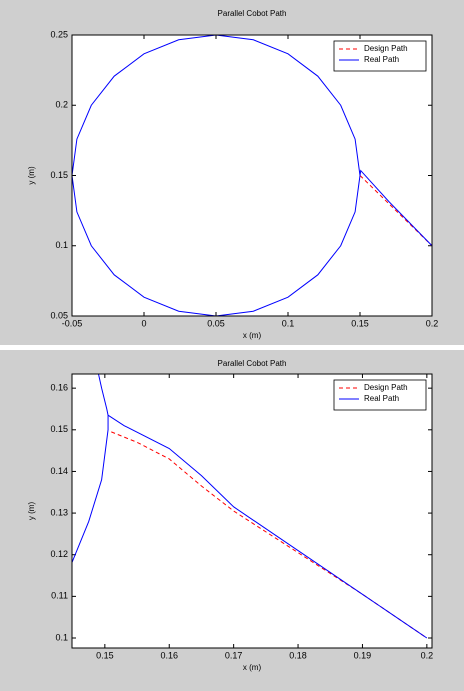  Describe the element at coordinates (288, 323) in the screenshot. I see `x-tick-label: 0.1` at that location.